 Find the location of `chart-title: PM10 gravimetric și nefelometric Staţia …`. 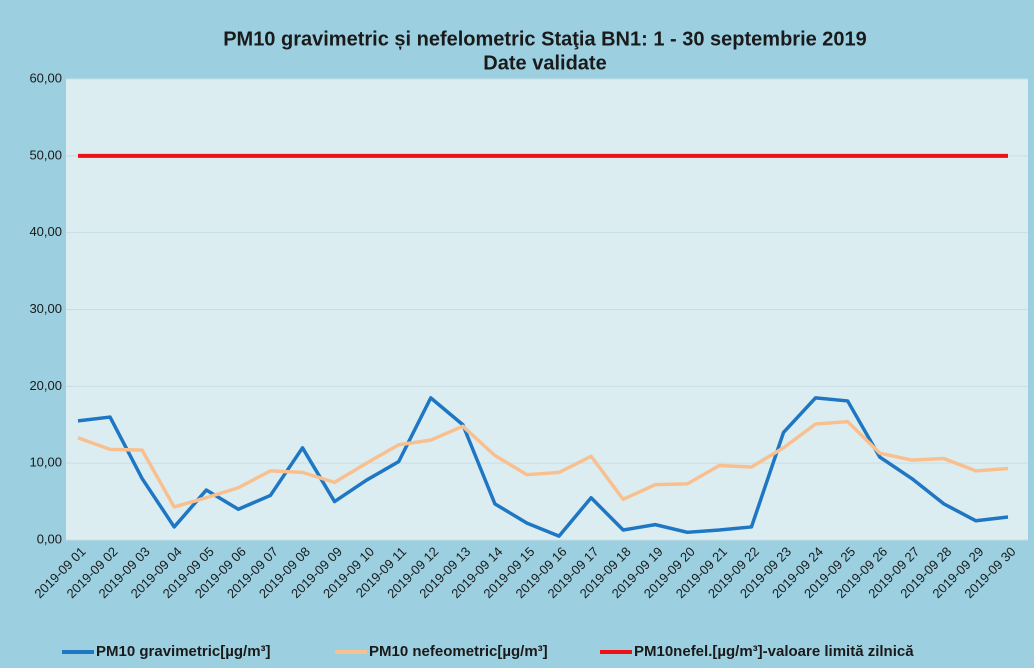

chart-title: PM10 gravimetric și nefelometric Staţia … is located at coordinates (545, 39).